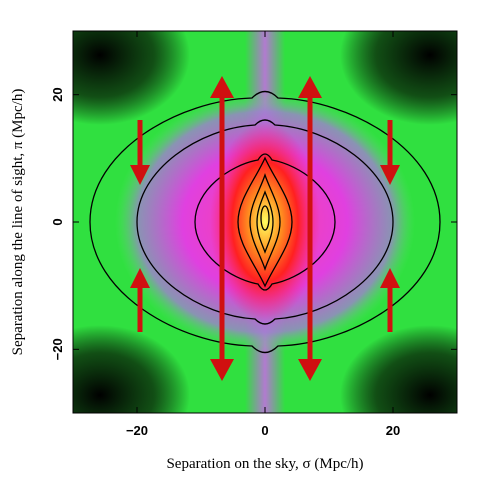 The height and width of the screenshot is (480, 478). Describe the element at coordinates (57, 221) in the screenshot. I see `y-tick-label: 0` at that location.